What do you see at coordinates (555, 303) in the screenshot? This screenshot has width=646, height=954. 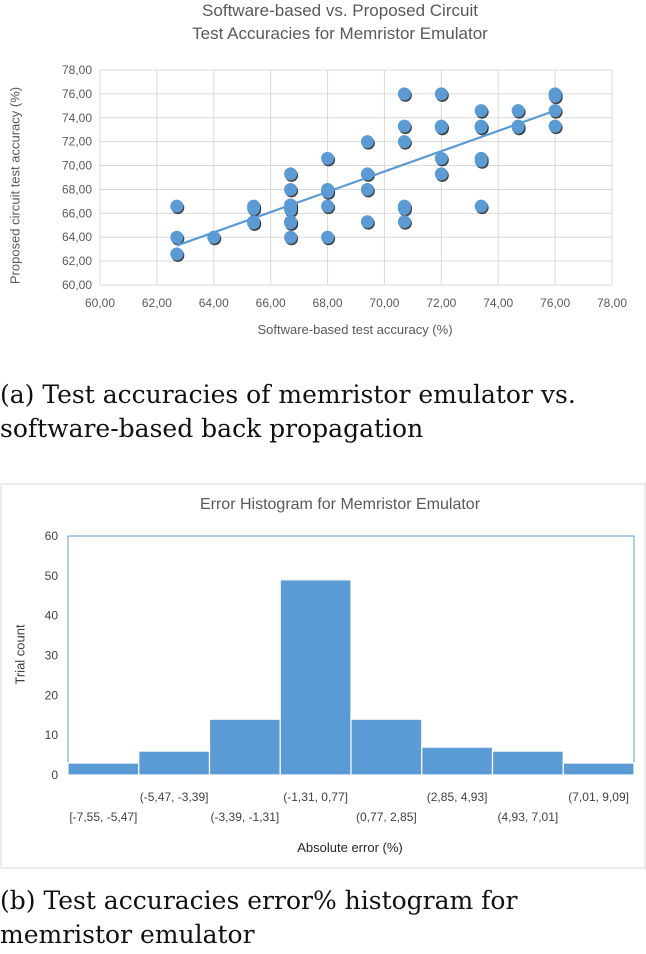 I see `x-tick-label: 76,00` at bounding box center [555, 303].